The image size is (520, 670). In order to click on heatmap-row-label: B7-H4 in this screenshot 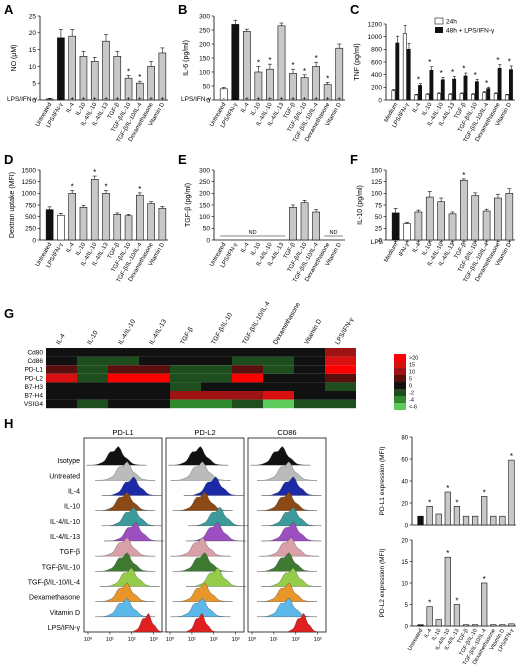, I will do `click(34, 395)`.